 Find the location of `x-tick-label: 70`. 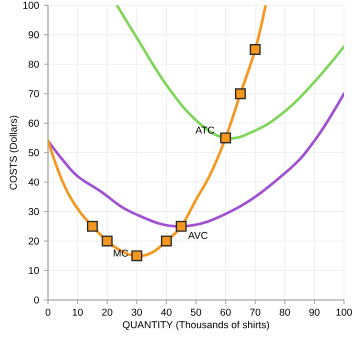

x-tick-label: 70 is located at coordinates (255, 312).